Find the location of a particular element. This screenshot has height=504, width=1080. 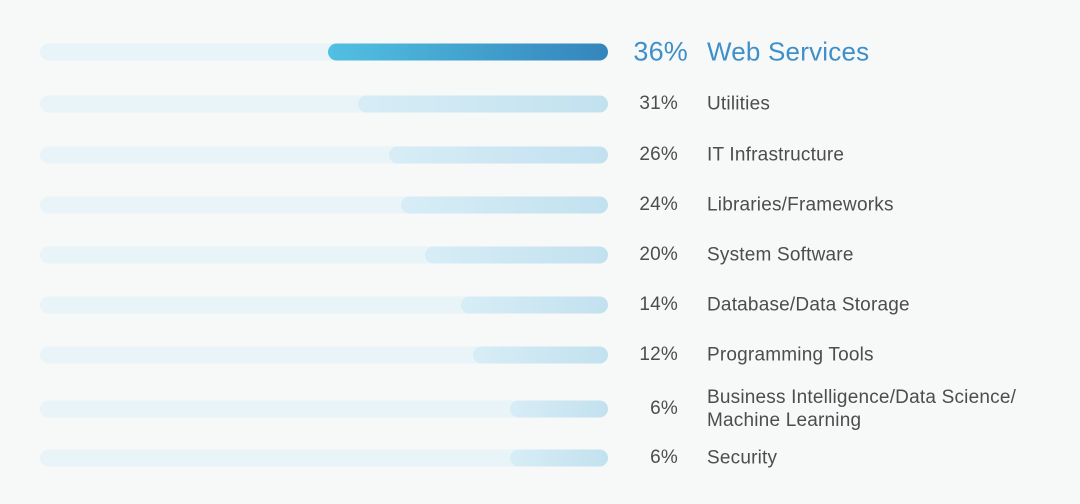

bar-row: 12% Programming Tools is located at coordinates (540, 355).